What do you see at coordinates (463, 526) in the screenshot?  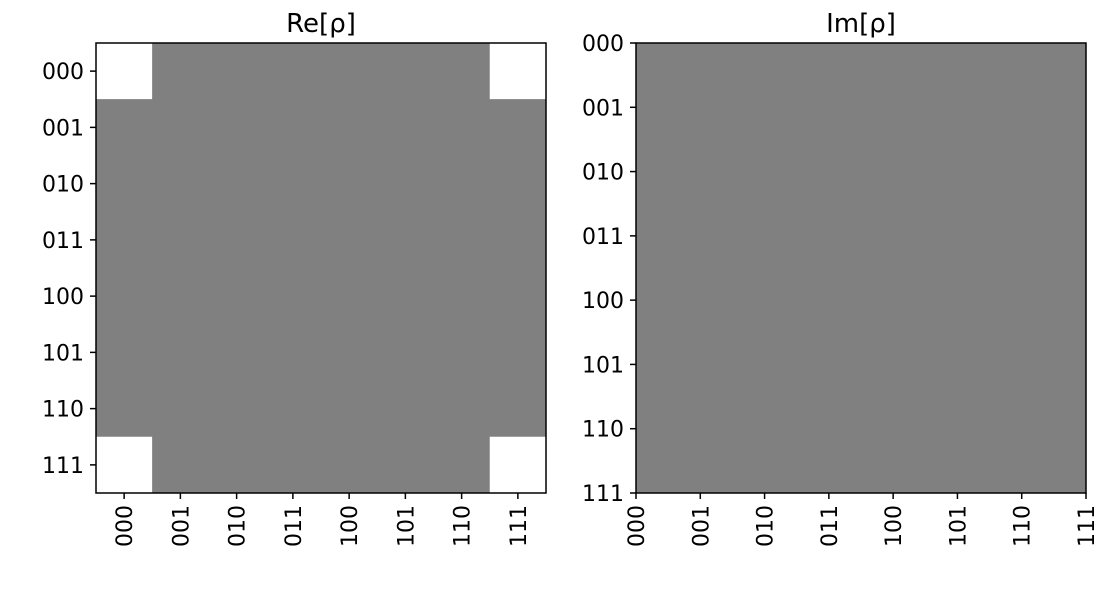 I see `x-tick-label: 110` at bounding box center [463, 526].